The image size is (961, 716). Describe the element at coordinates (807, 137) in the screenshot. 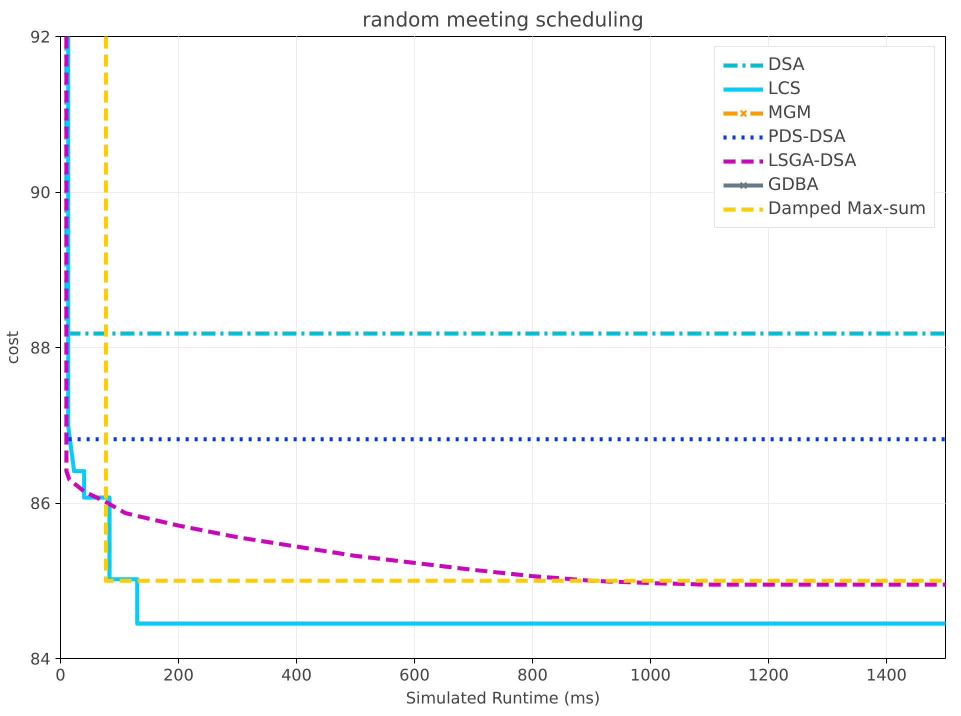

I see `legend-label: PDS-DSA` at that location.